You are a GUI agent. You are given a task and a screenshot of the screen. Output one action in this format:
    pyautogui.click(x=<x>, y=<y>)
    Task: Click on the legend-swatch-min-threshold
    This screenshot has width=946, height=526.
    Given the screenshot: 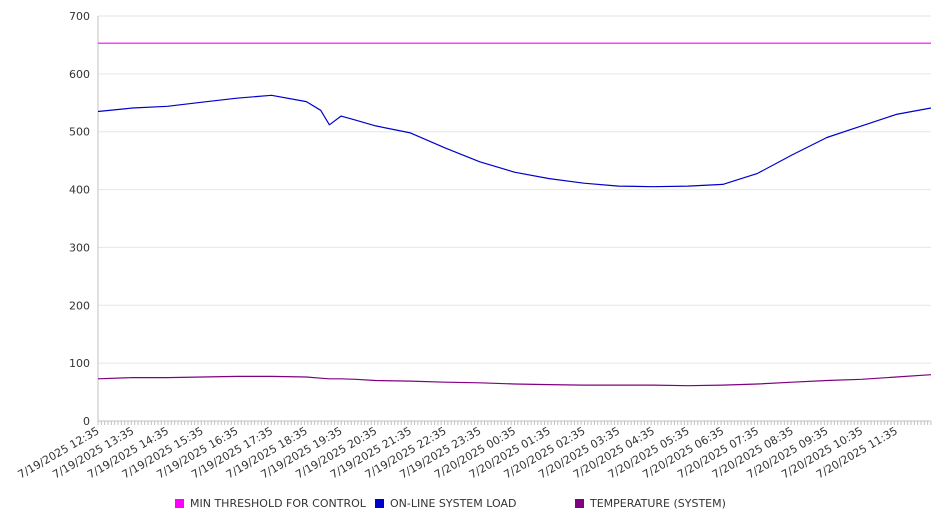 What is the action you would take?
    pyautogui.click(x=179, y=503)
    